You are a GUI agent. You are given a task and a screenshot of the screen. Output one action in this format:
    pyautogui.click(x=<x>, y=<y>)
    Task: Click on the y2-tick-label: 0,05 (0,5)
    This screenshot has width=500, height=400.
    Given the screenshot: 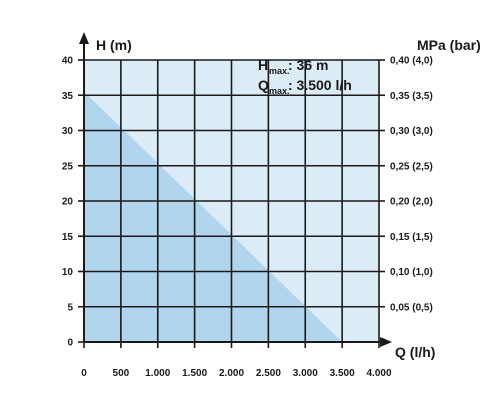 What is the action you would take?
    pyautogui.click(x=411, y=307)
    